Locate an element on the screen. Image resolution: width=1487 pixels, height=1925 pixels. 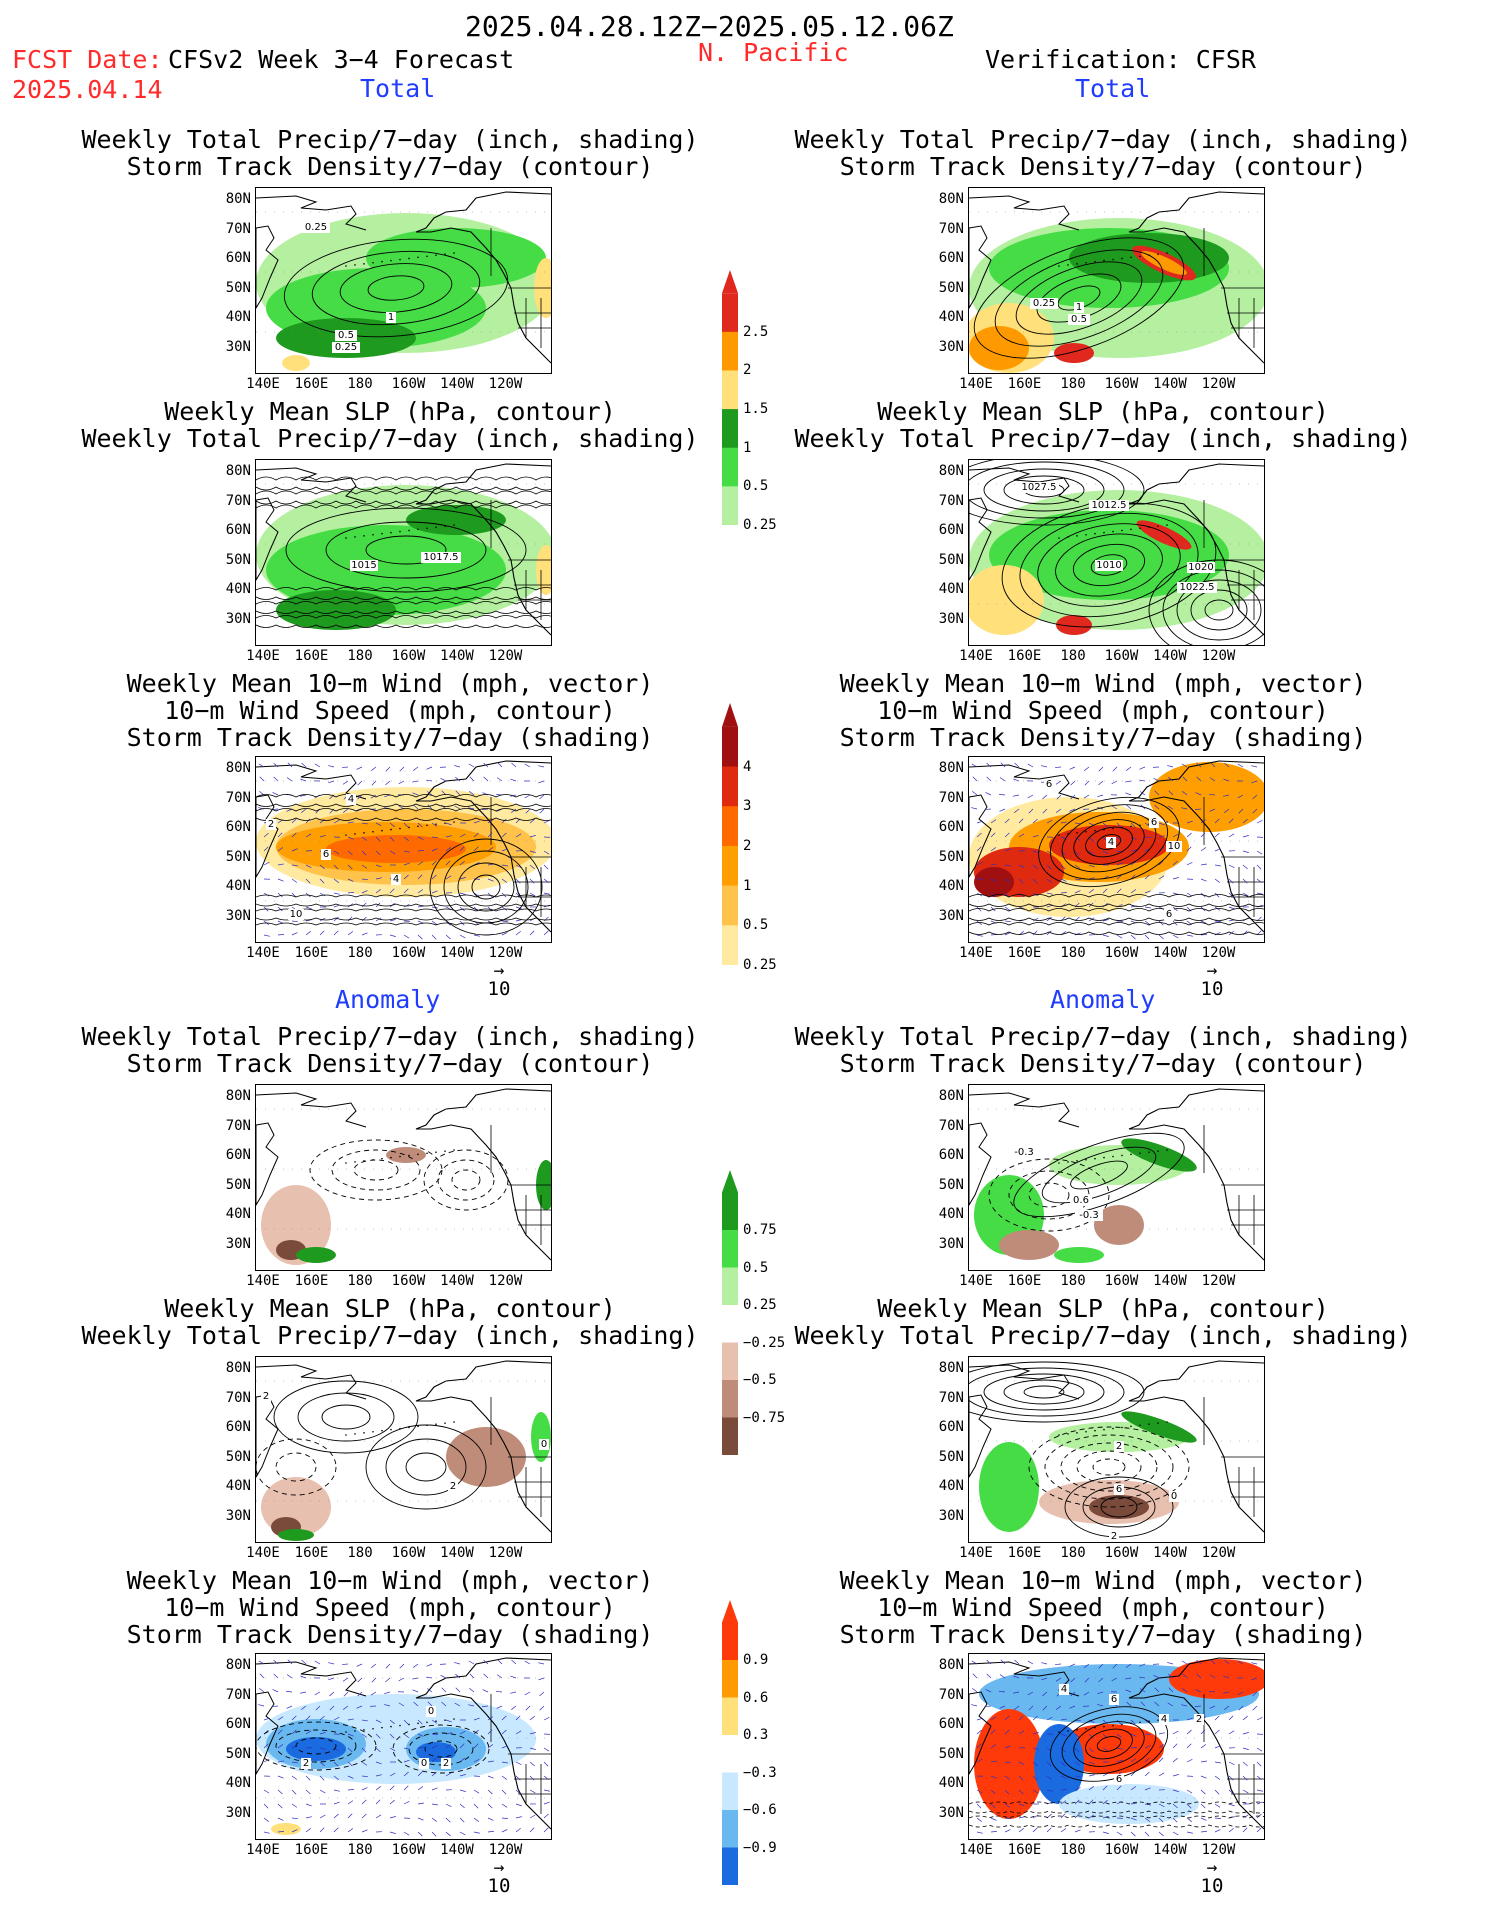
svg-text: 1010 is located at coordinates (1108, 565).